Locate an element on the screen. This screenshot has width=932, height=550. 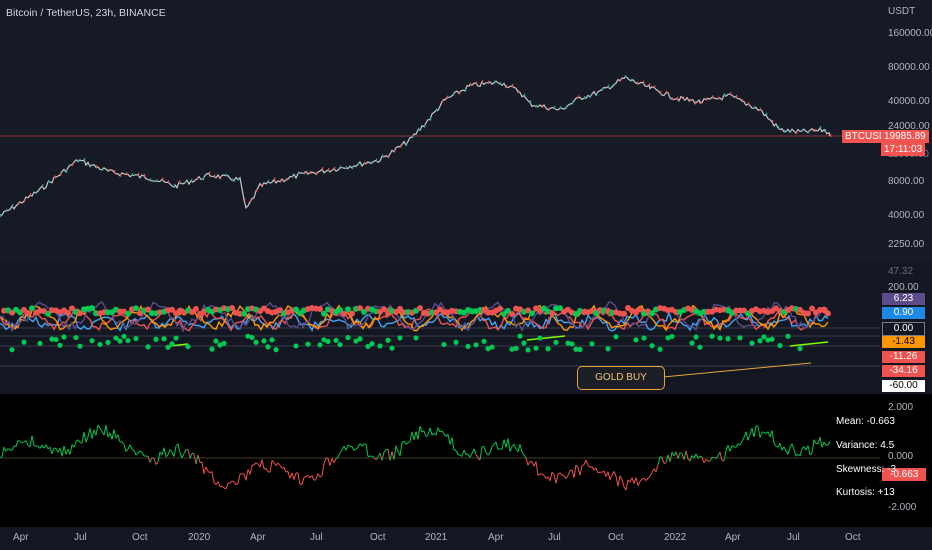
oscillator-dots is located at coordinates (416, 329).